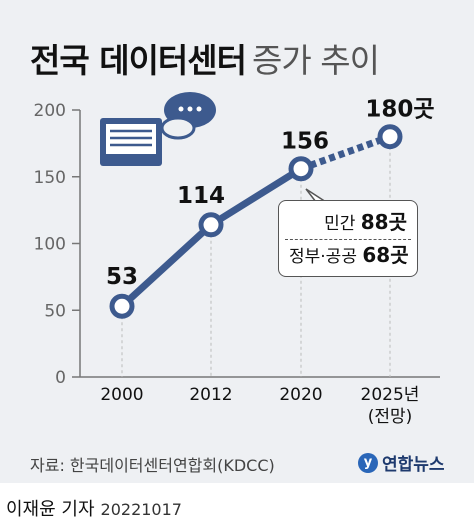 This screenshot has width=474, height=530. What do you see at coordinates (383, 222) in the screenshot?
I see `callout-private-value: 88곳` at bounding box center [383, 222].